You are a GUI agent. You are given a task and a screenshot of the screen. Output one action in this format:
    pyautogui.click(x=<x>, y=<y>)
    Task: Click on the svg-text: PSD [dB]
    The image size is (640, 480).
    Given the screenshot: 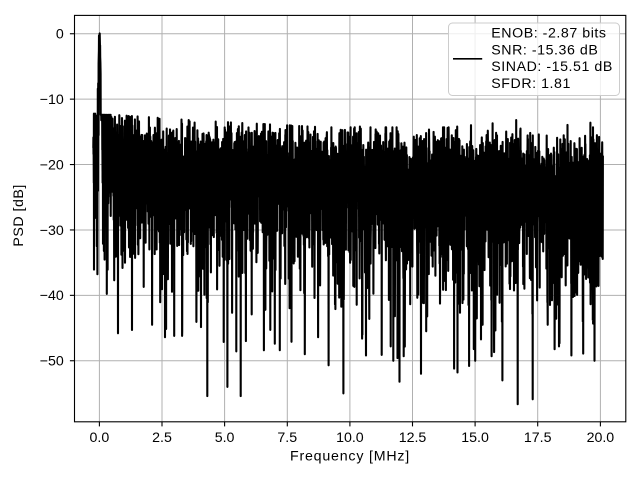 What is the action you would take?
    pyautogui.click(x=19, y=215)
    